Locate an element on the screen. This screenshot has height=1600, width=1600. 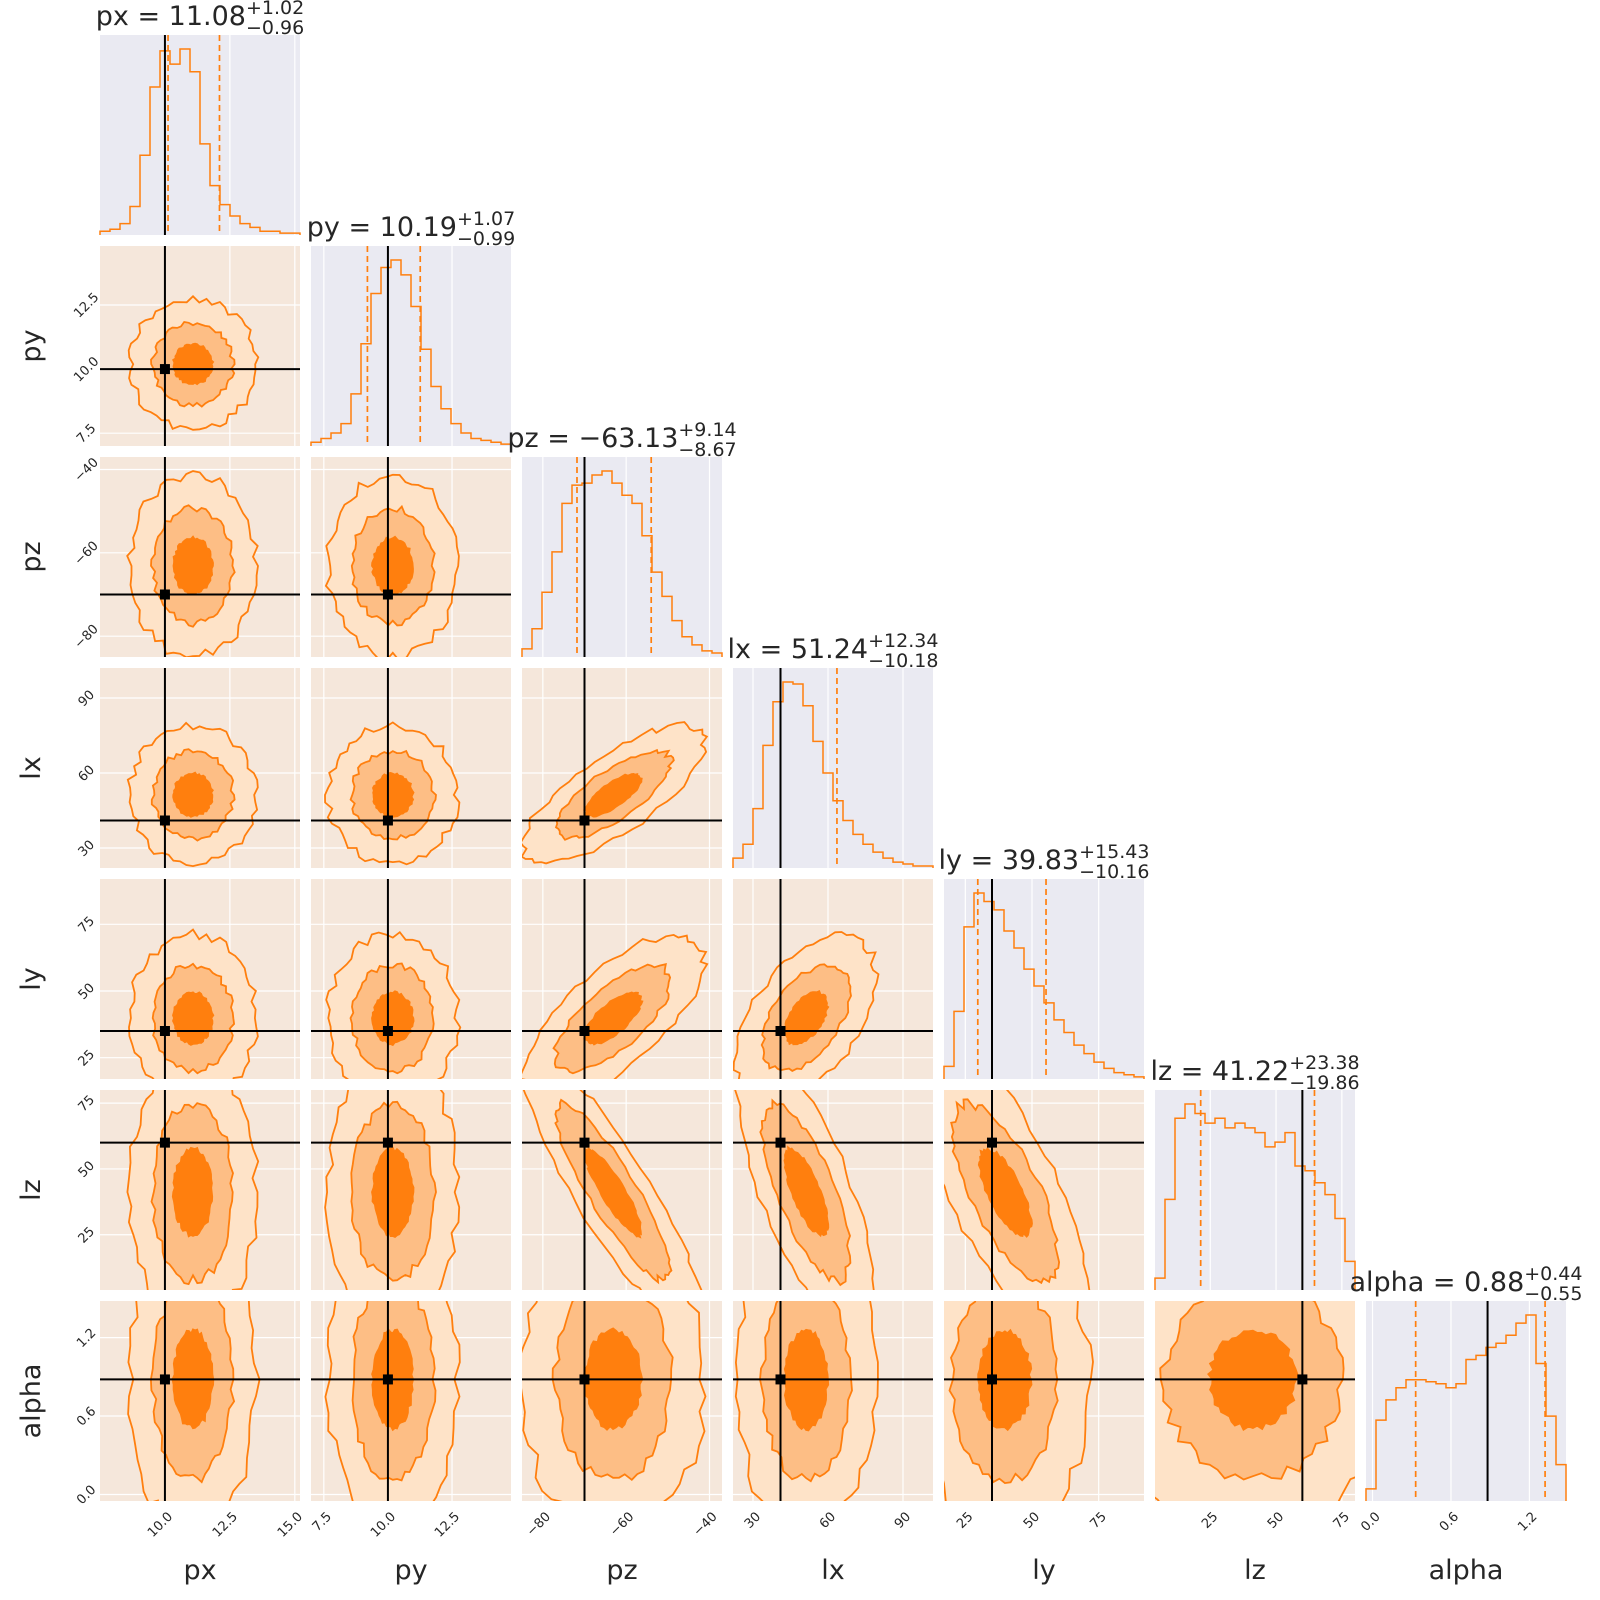
hist-px-steps is located at coordinates (200, 141).